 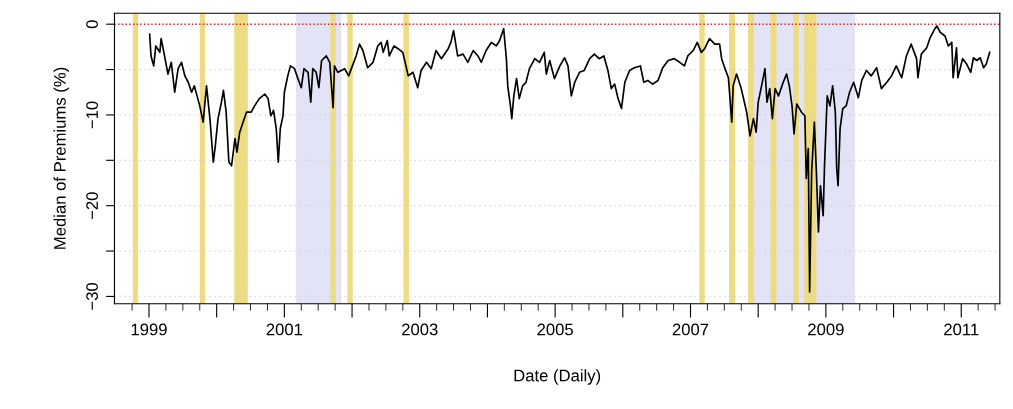 What do you see at coordinates (961, 329) in the screenshot?
I see `x-tick-label: 2011` at bounding box center [961, 329].